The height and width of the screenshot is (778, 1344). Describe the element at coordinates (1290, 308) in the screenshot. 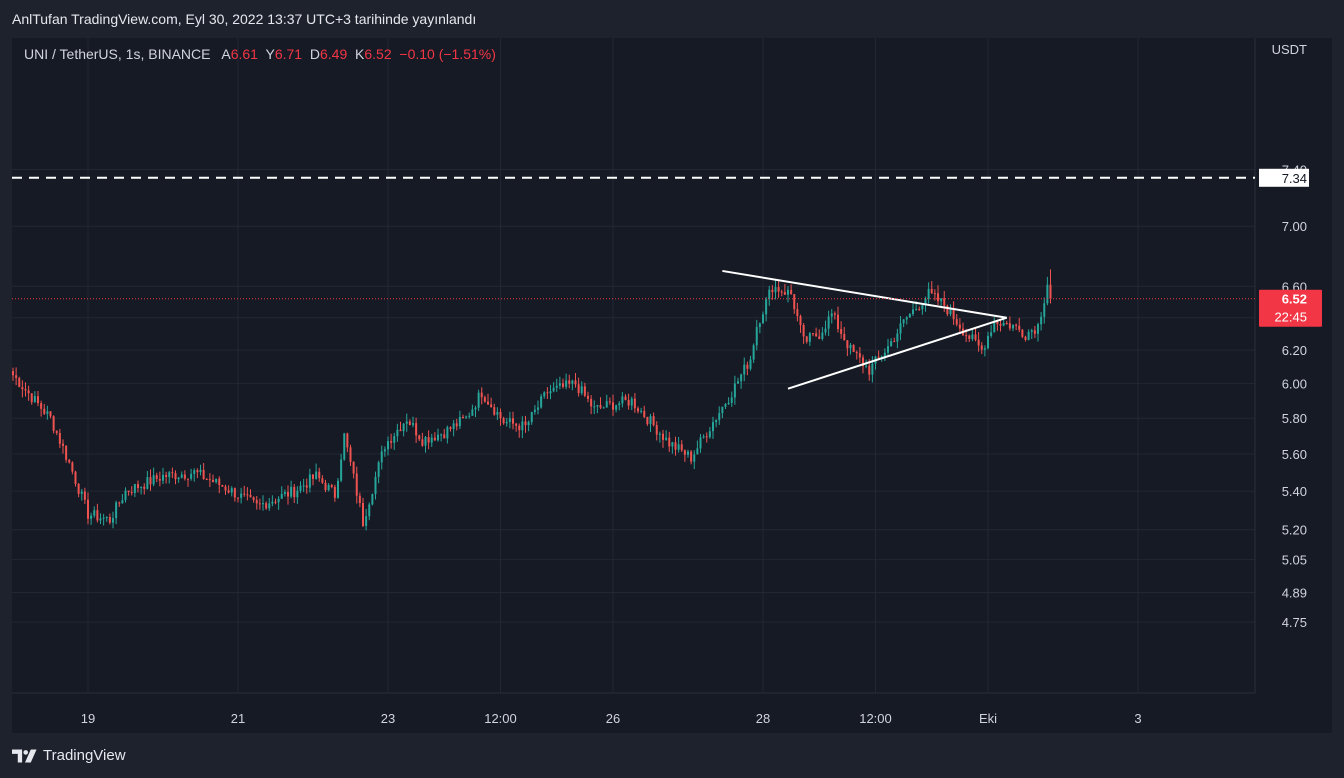

I see `last-price-tag` at that location.